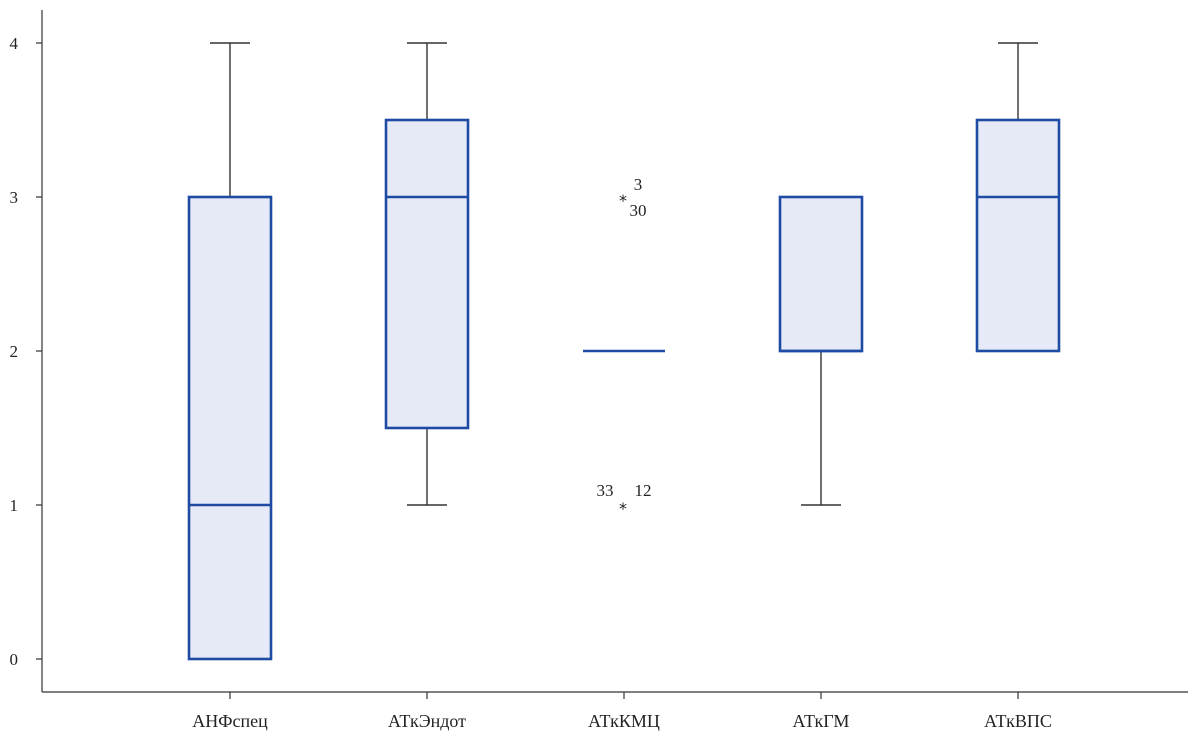 This screenshot has height=738, width=1200. What do you see at coordinates (821, 721) in the screenshot?
I see `x-tick-label: АТкГМ` at bounding box center [821, 721].